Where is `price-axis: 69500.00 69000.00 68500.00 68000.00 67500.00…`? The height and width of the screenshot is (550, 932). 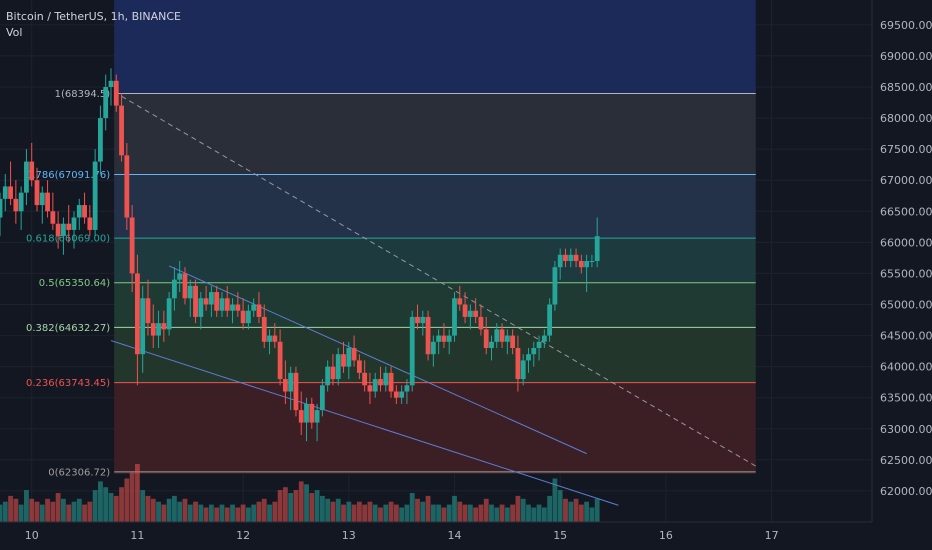 price-axis: 69500.00 69000.00 68500.00 68000.00 67500.00… is located at coordinates (901, 275).